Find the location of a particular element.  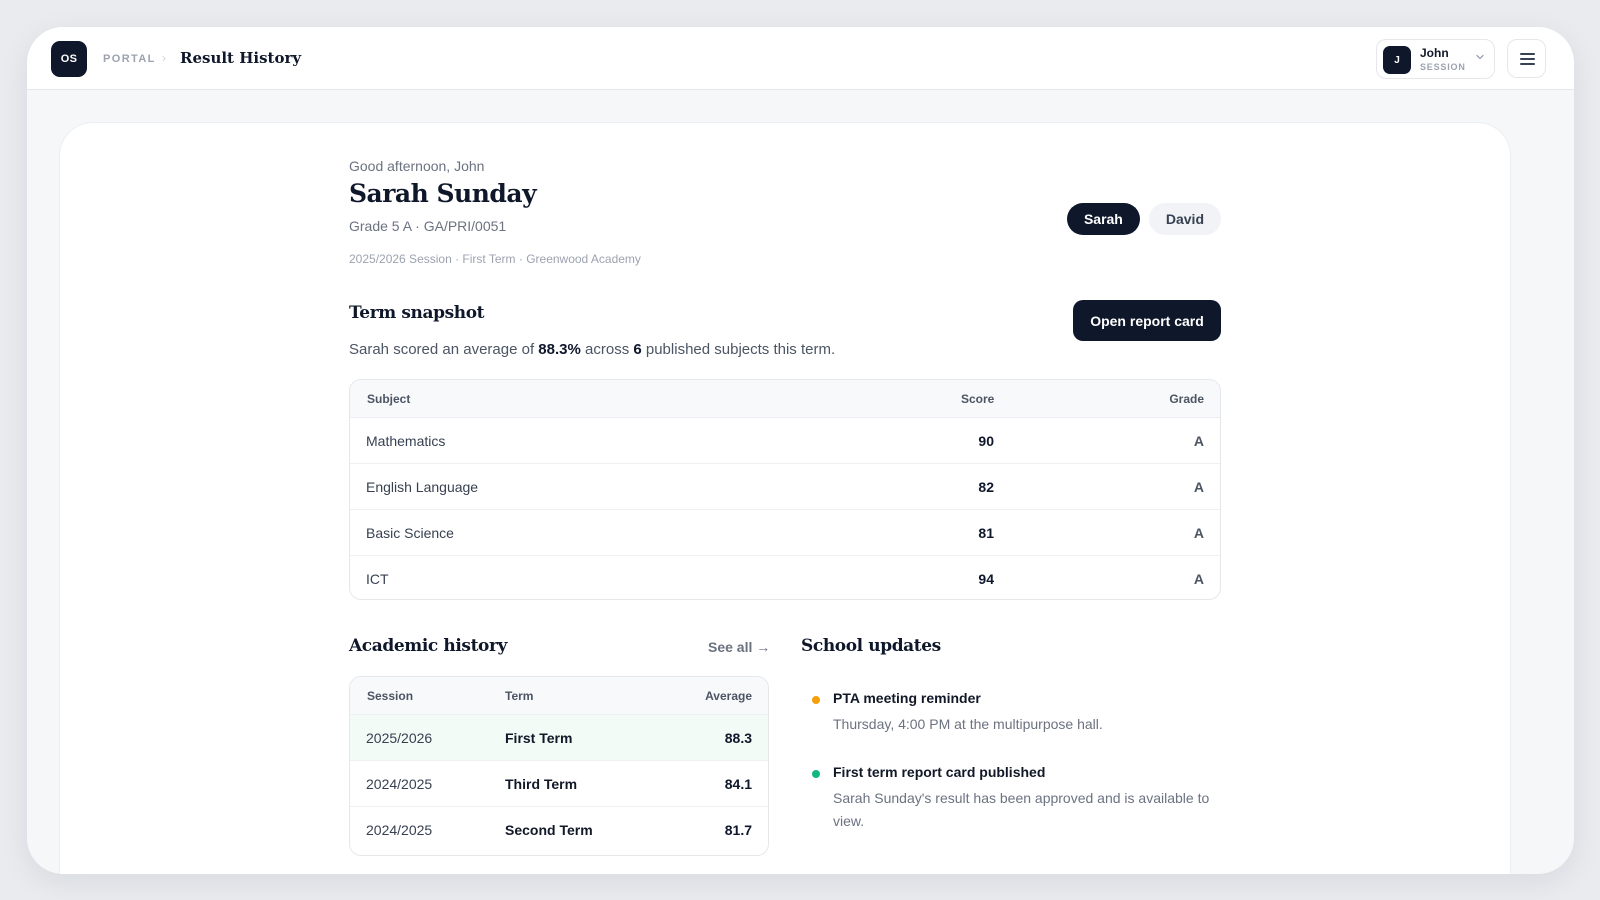

subject-name: English Language is located at coordinates (422, 487).